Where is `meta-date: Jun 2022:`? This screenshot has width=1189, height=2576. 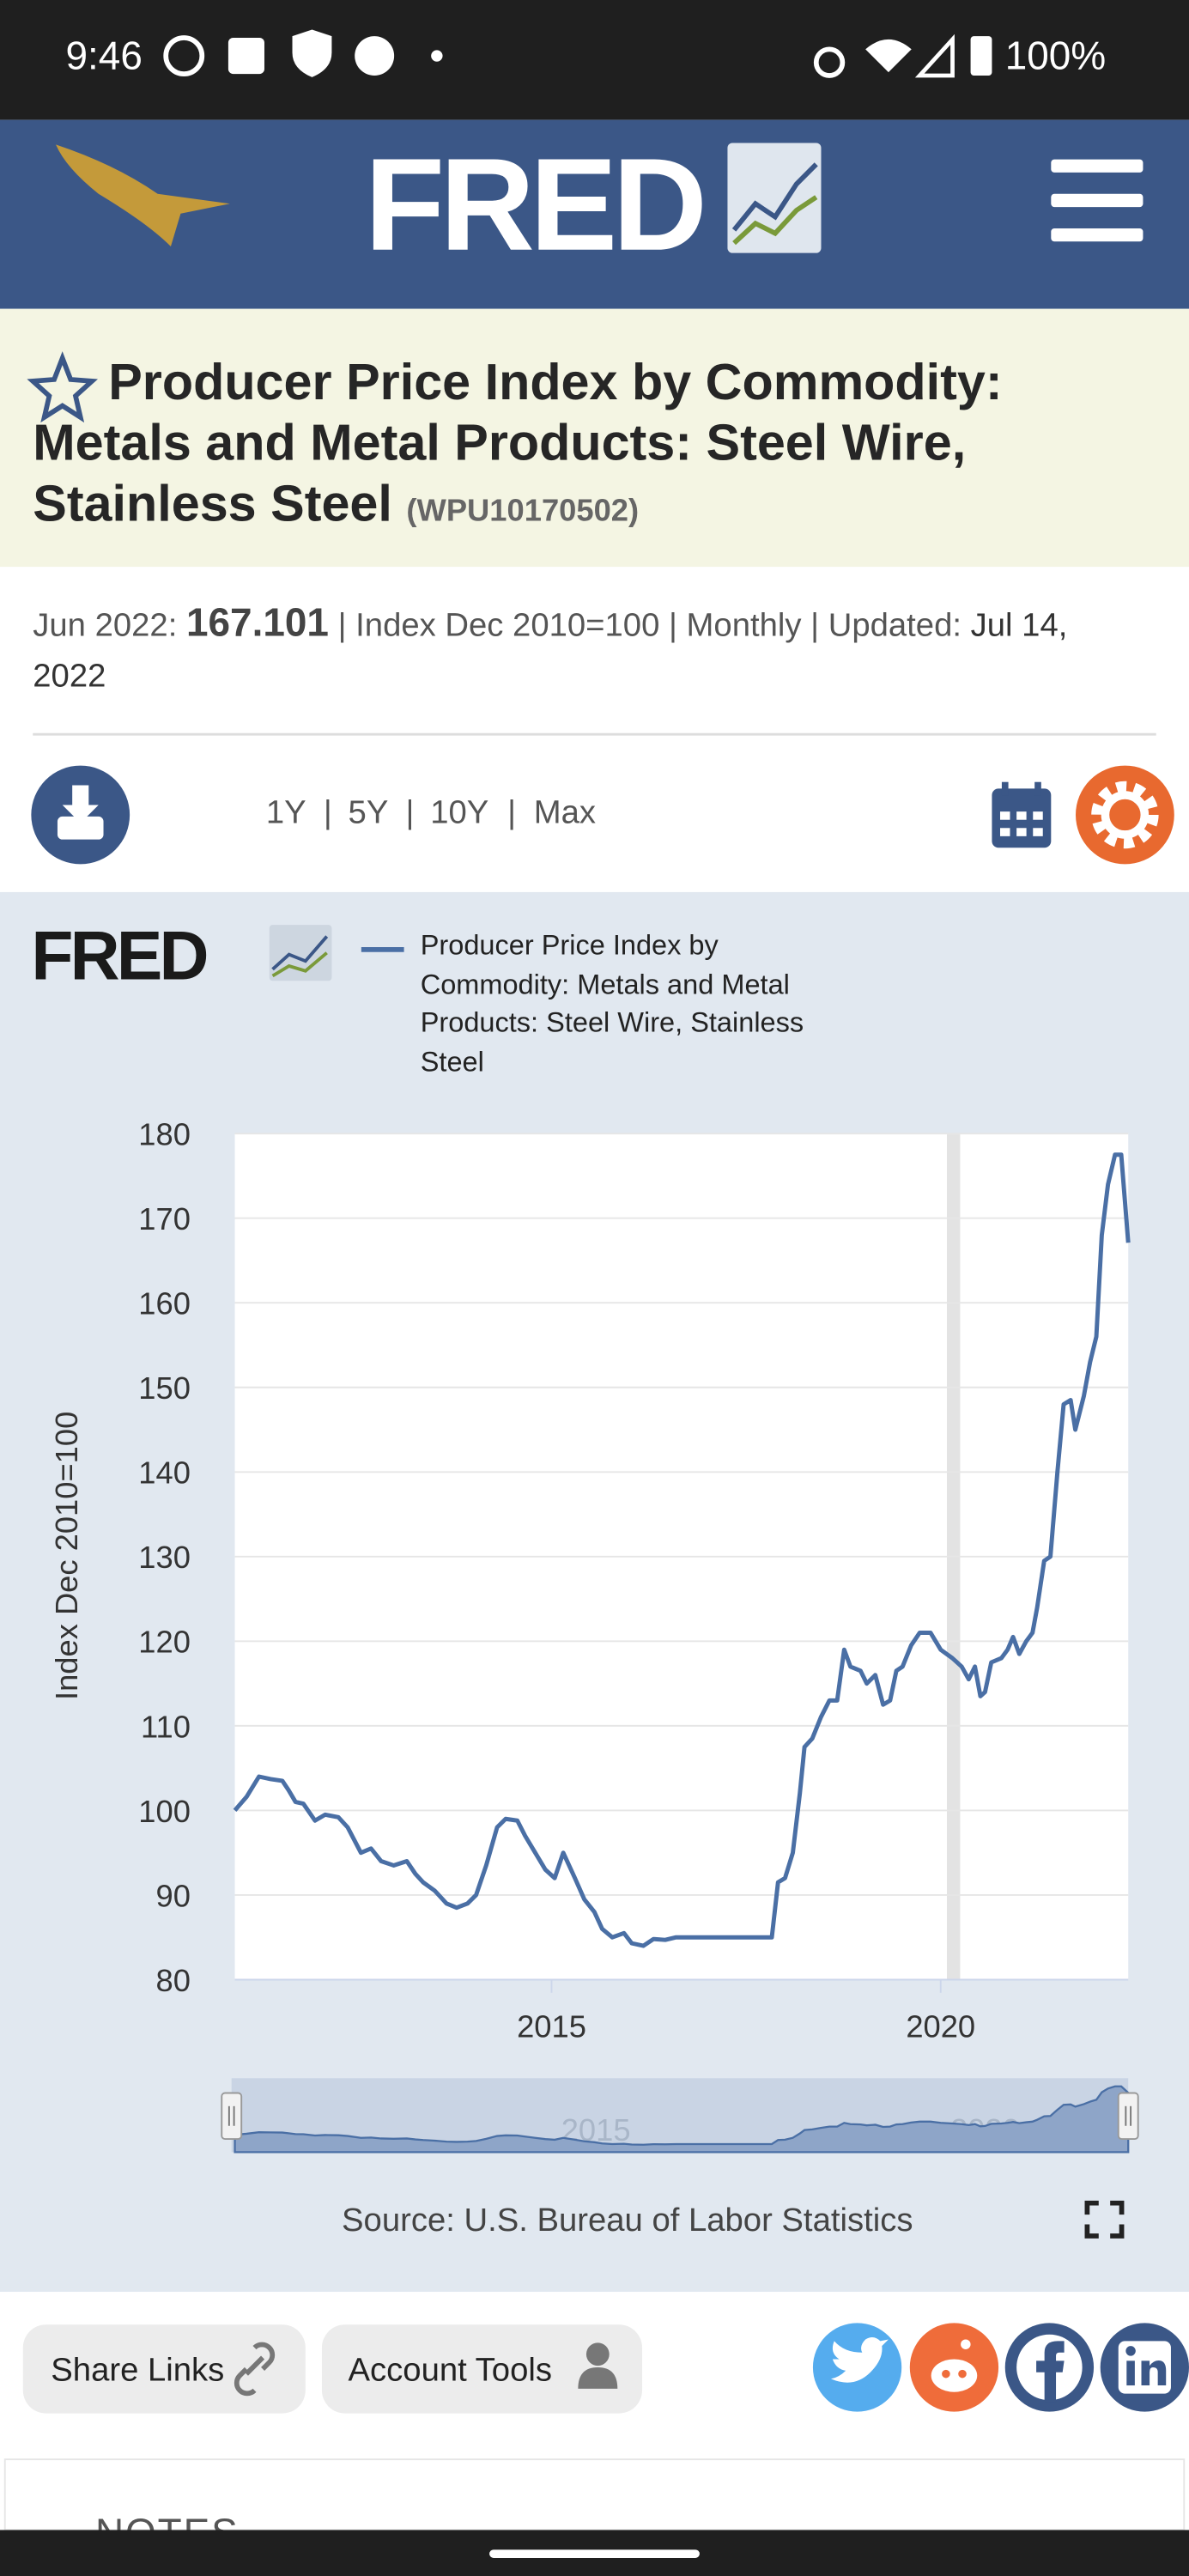
meta-date: Jun 2022: is located at coordinates (105, 625).